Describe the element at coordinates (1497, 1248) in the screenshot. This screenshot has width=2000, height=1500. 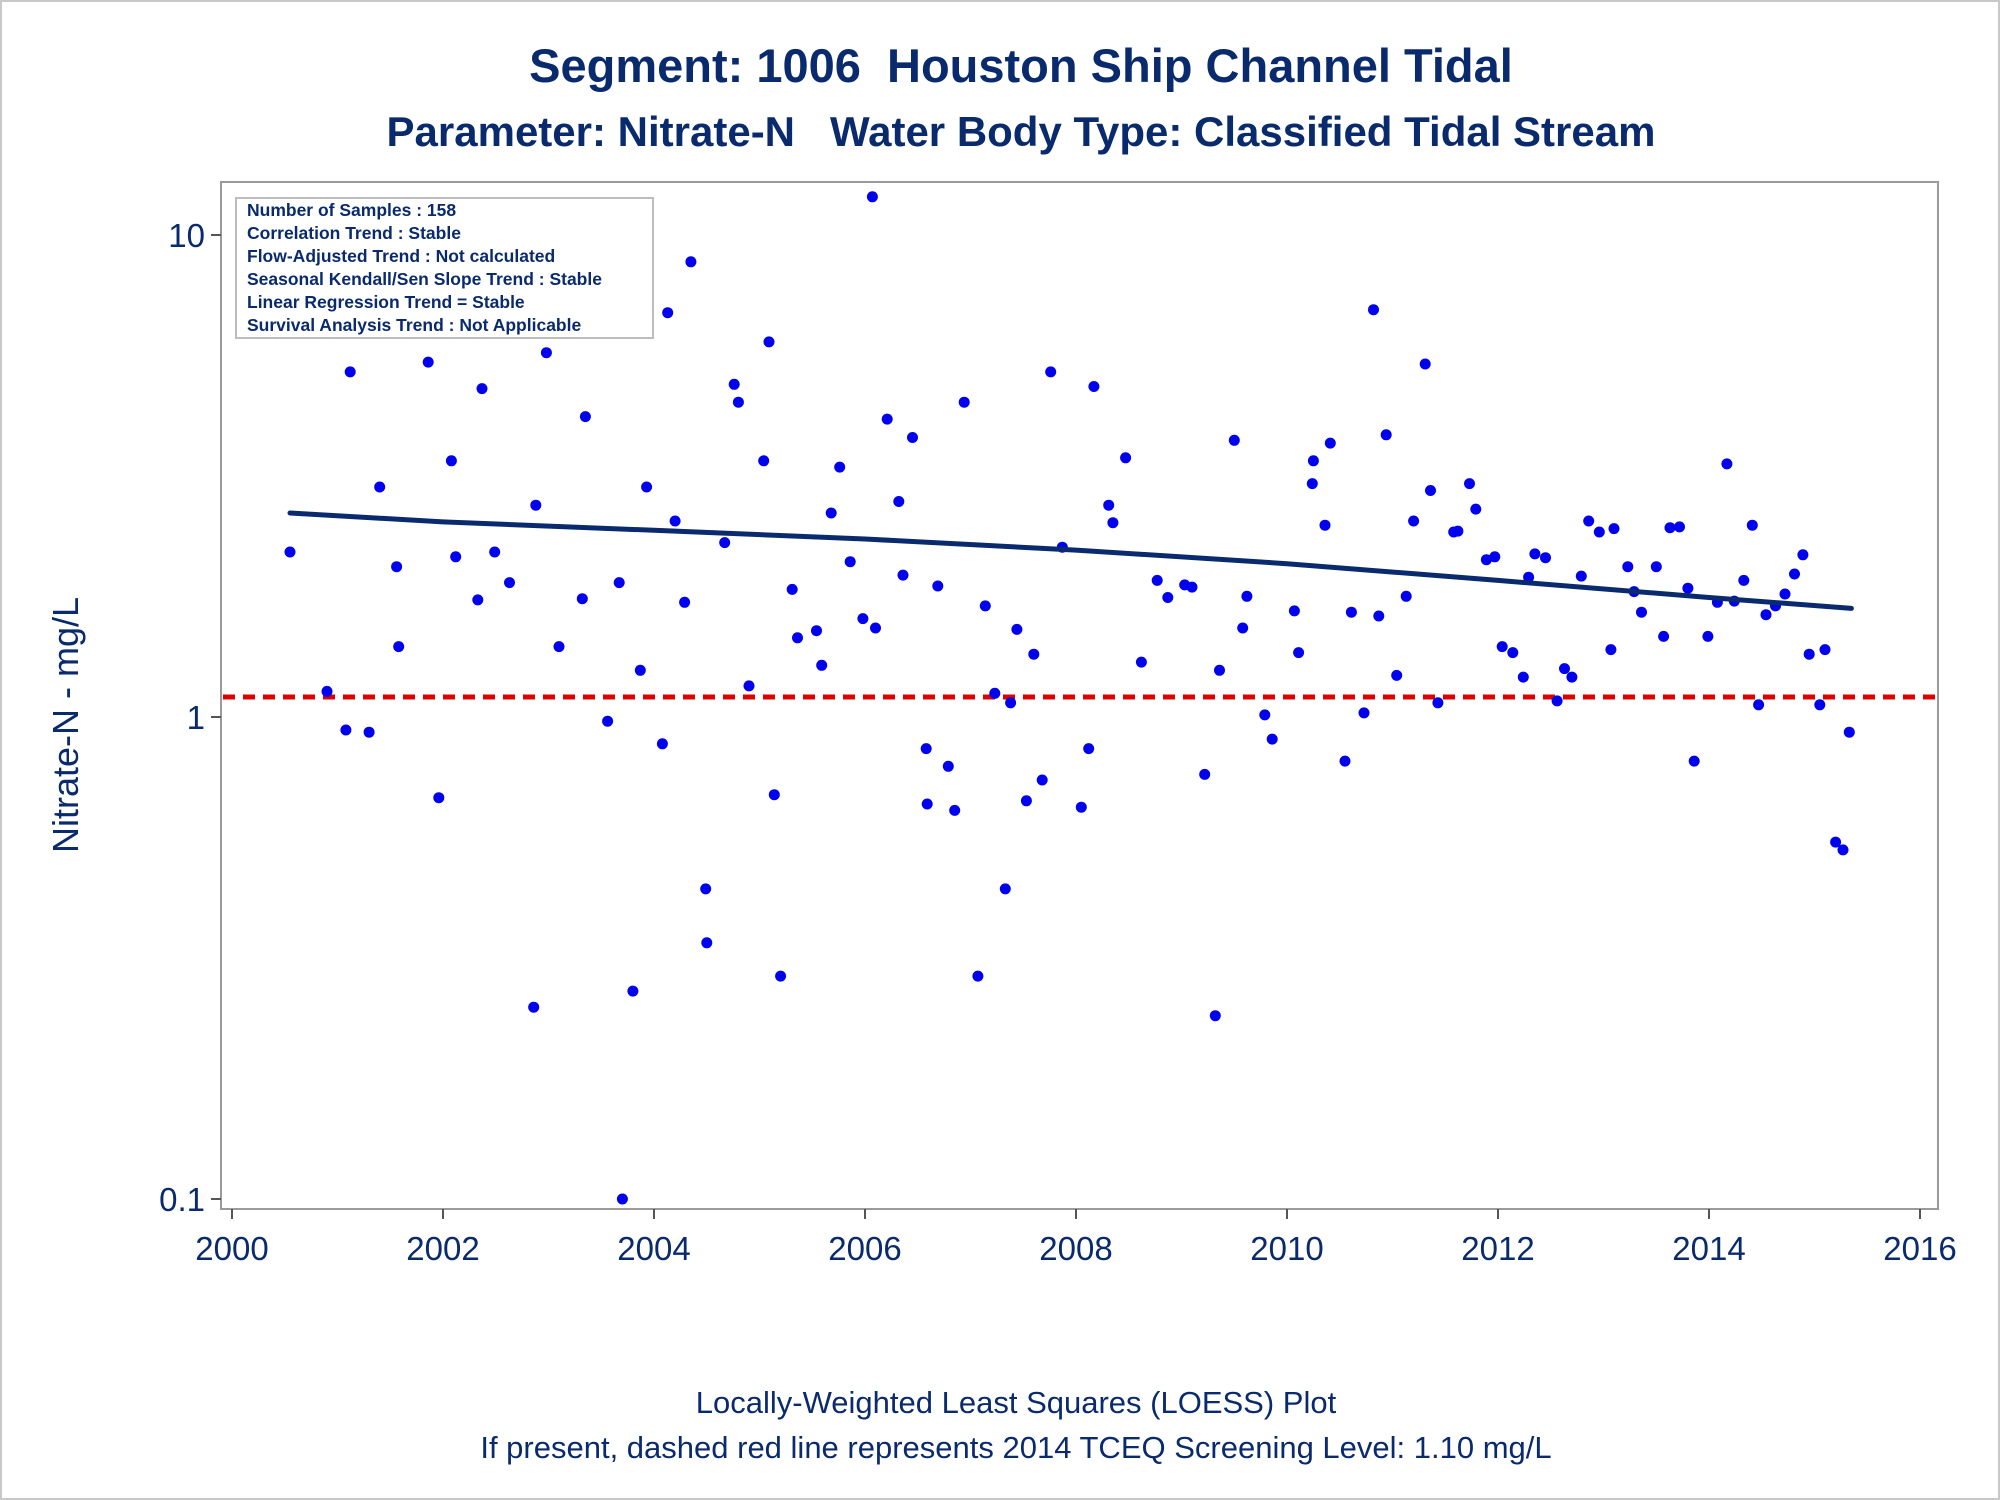
I see `x-tick-label: 2012` at that location.